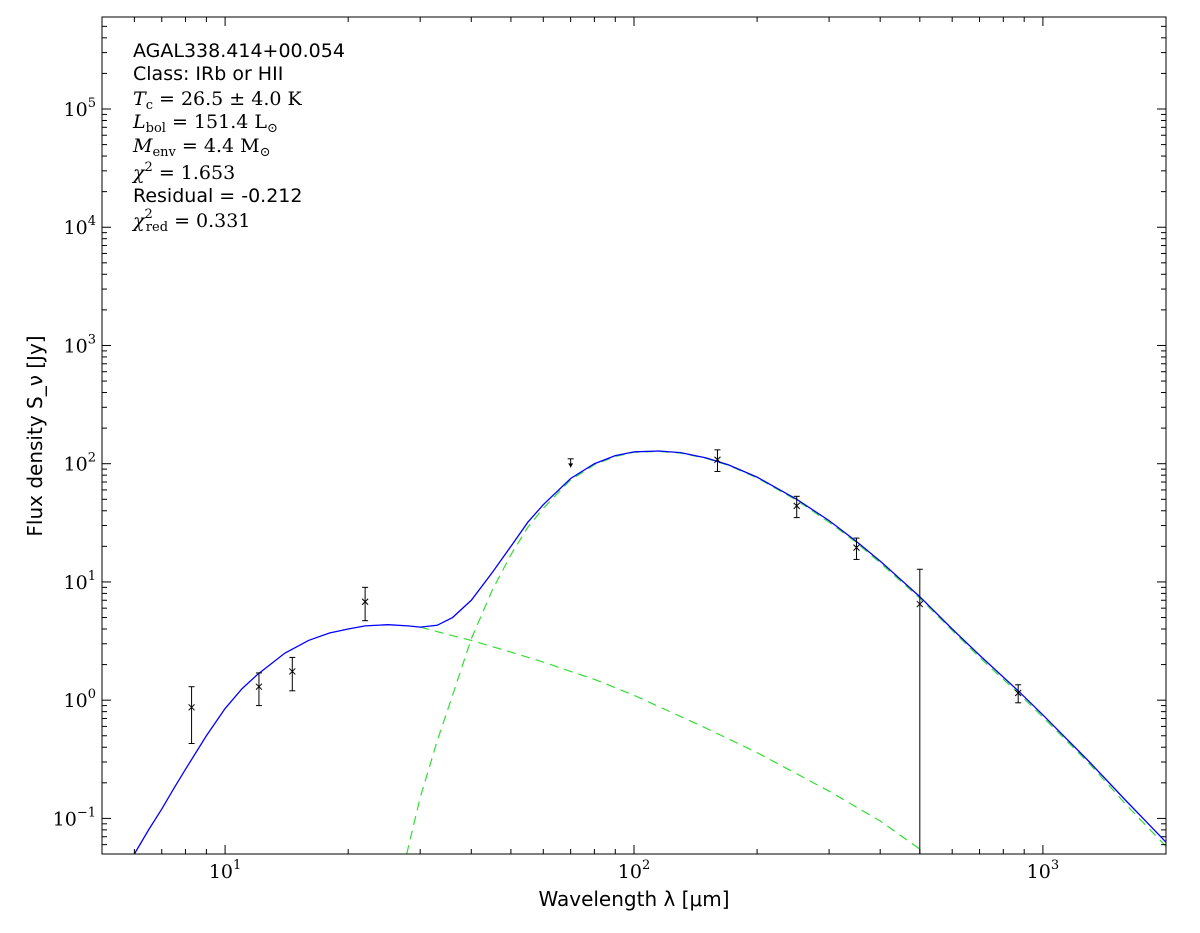 The image size is (1200, 933). Describe the element at coordinates (201, 147) in the screenshot. I see `mass-label: Menv = 4.4 M⊙` at that location.